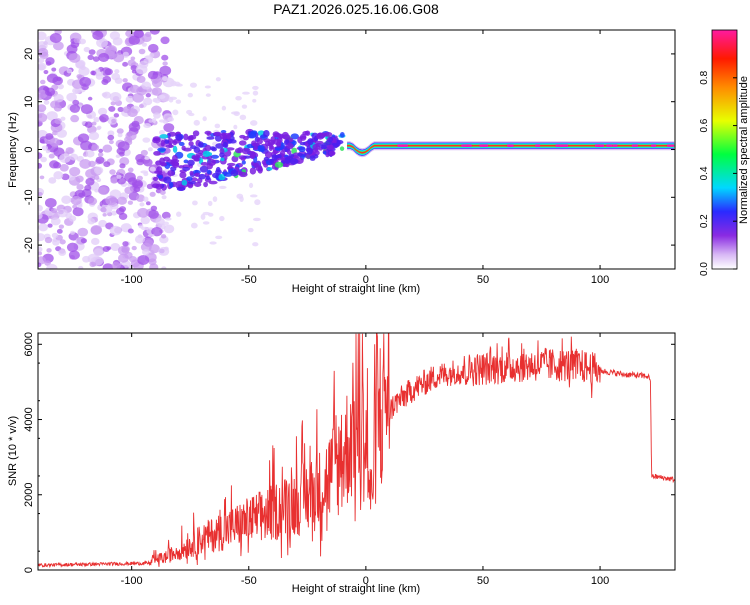 This screenshot has height=605, width=750. What do you see at coordinates (29, 570) in the screenshot?
I see `snr-y-tick-label: 0` at bounding box center [29, 570].